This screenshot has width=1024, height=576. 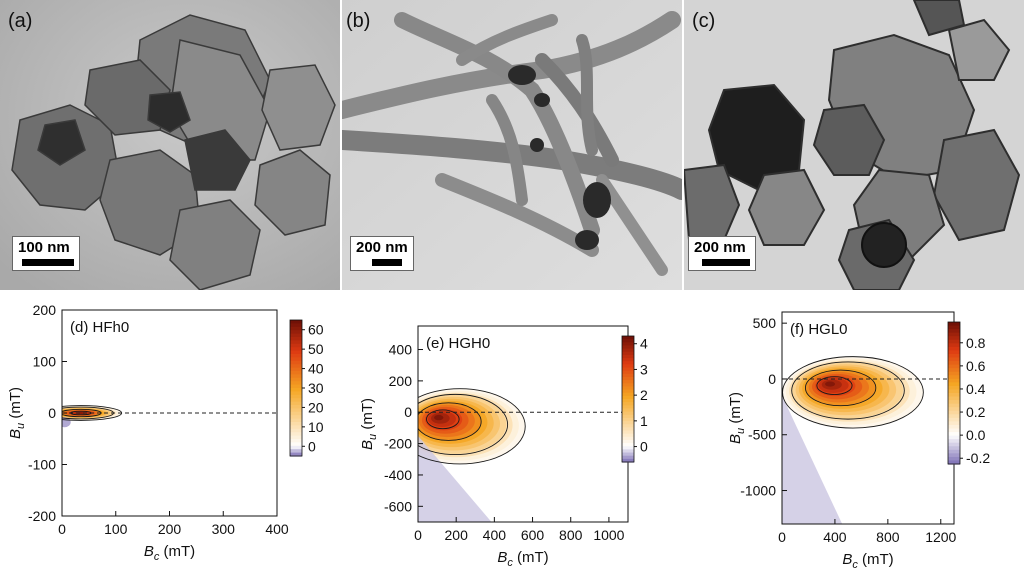 What do you see at coordinates (765, 323) in the screenshot?
I see `y-tick-label: 500` at bounding box center [765, 323].